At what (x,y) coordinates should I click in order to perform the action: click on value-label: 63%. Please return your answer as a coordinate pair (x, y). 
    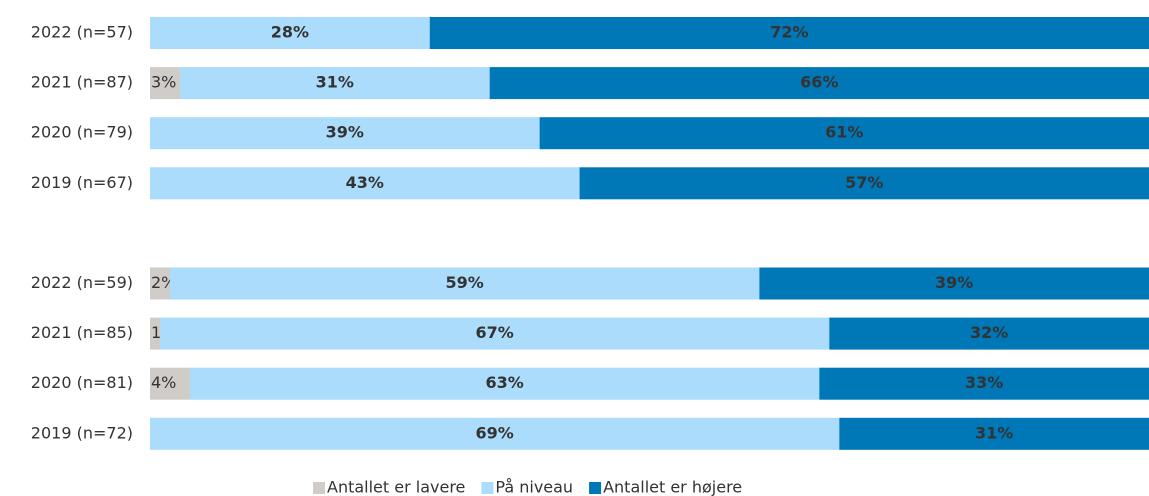
    Looking at the image, I should click on (504, 382).